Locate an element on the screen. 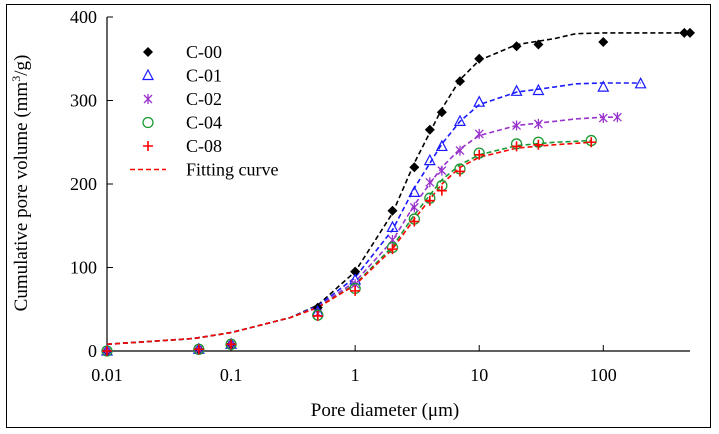 The height and width of the screenshot is (434, 719). x-tick-label: 1 is located at coordinates (355, 375).